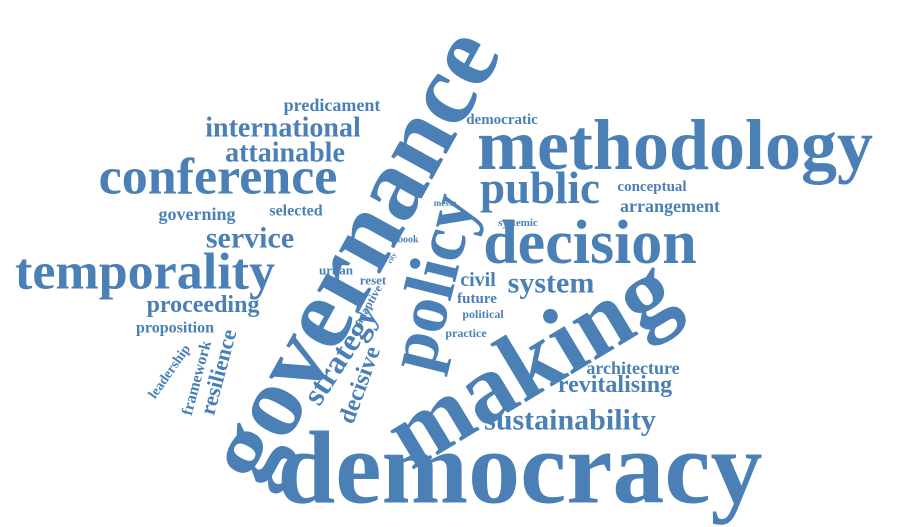  I want to click on word: democratic, so click(502, 120).